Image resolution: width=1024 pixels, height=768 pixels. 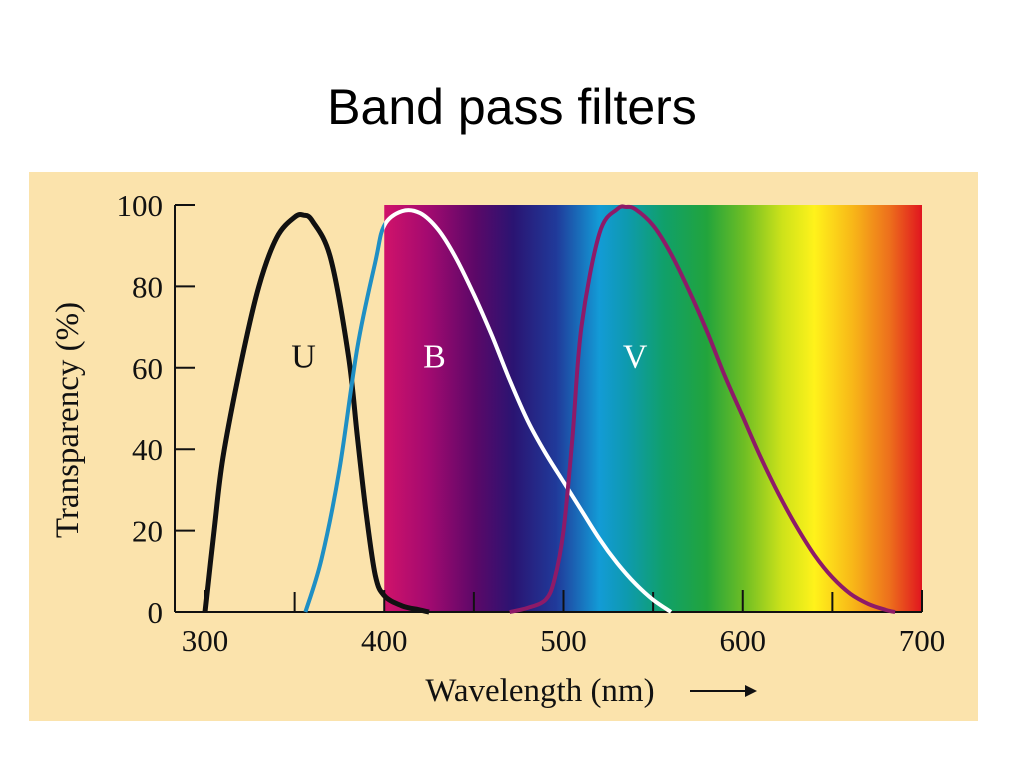 I want to click on x-axis-arrow, so click(x=723, y=691).